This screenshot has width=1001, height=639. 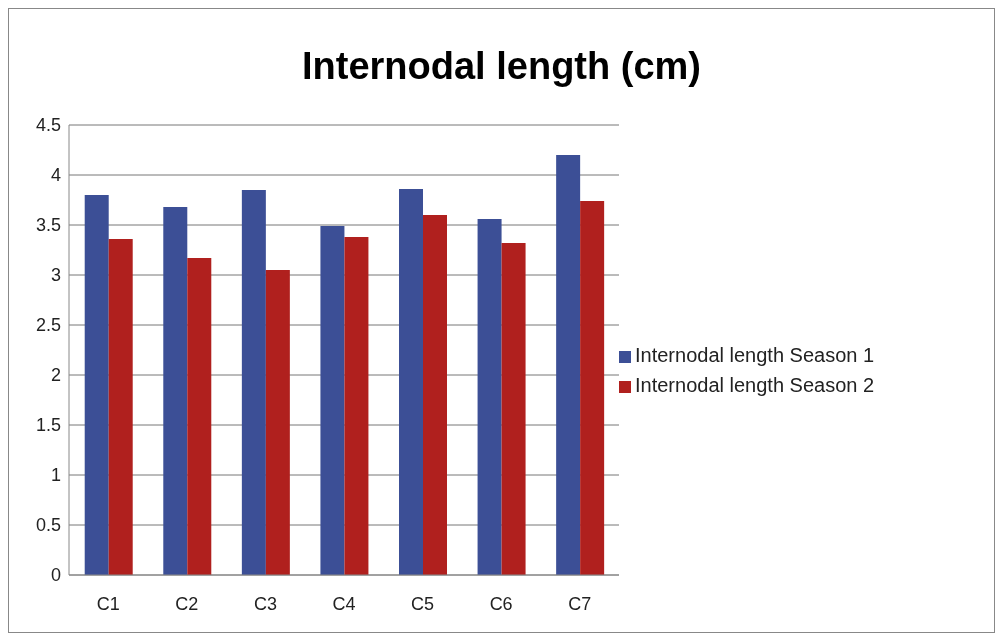 What do you see at coordinates (55, 575) in the screenshot?
I see `y-tick-label: 0` at bounding box center [55, 575].